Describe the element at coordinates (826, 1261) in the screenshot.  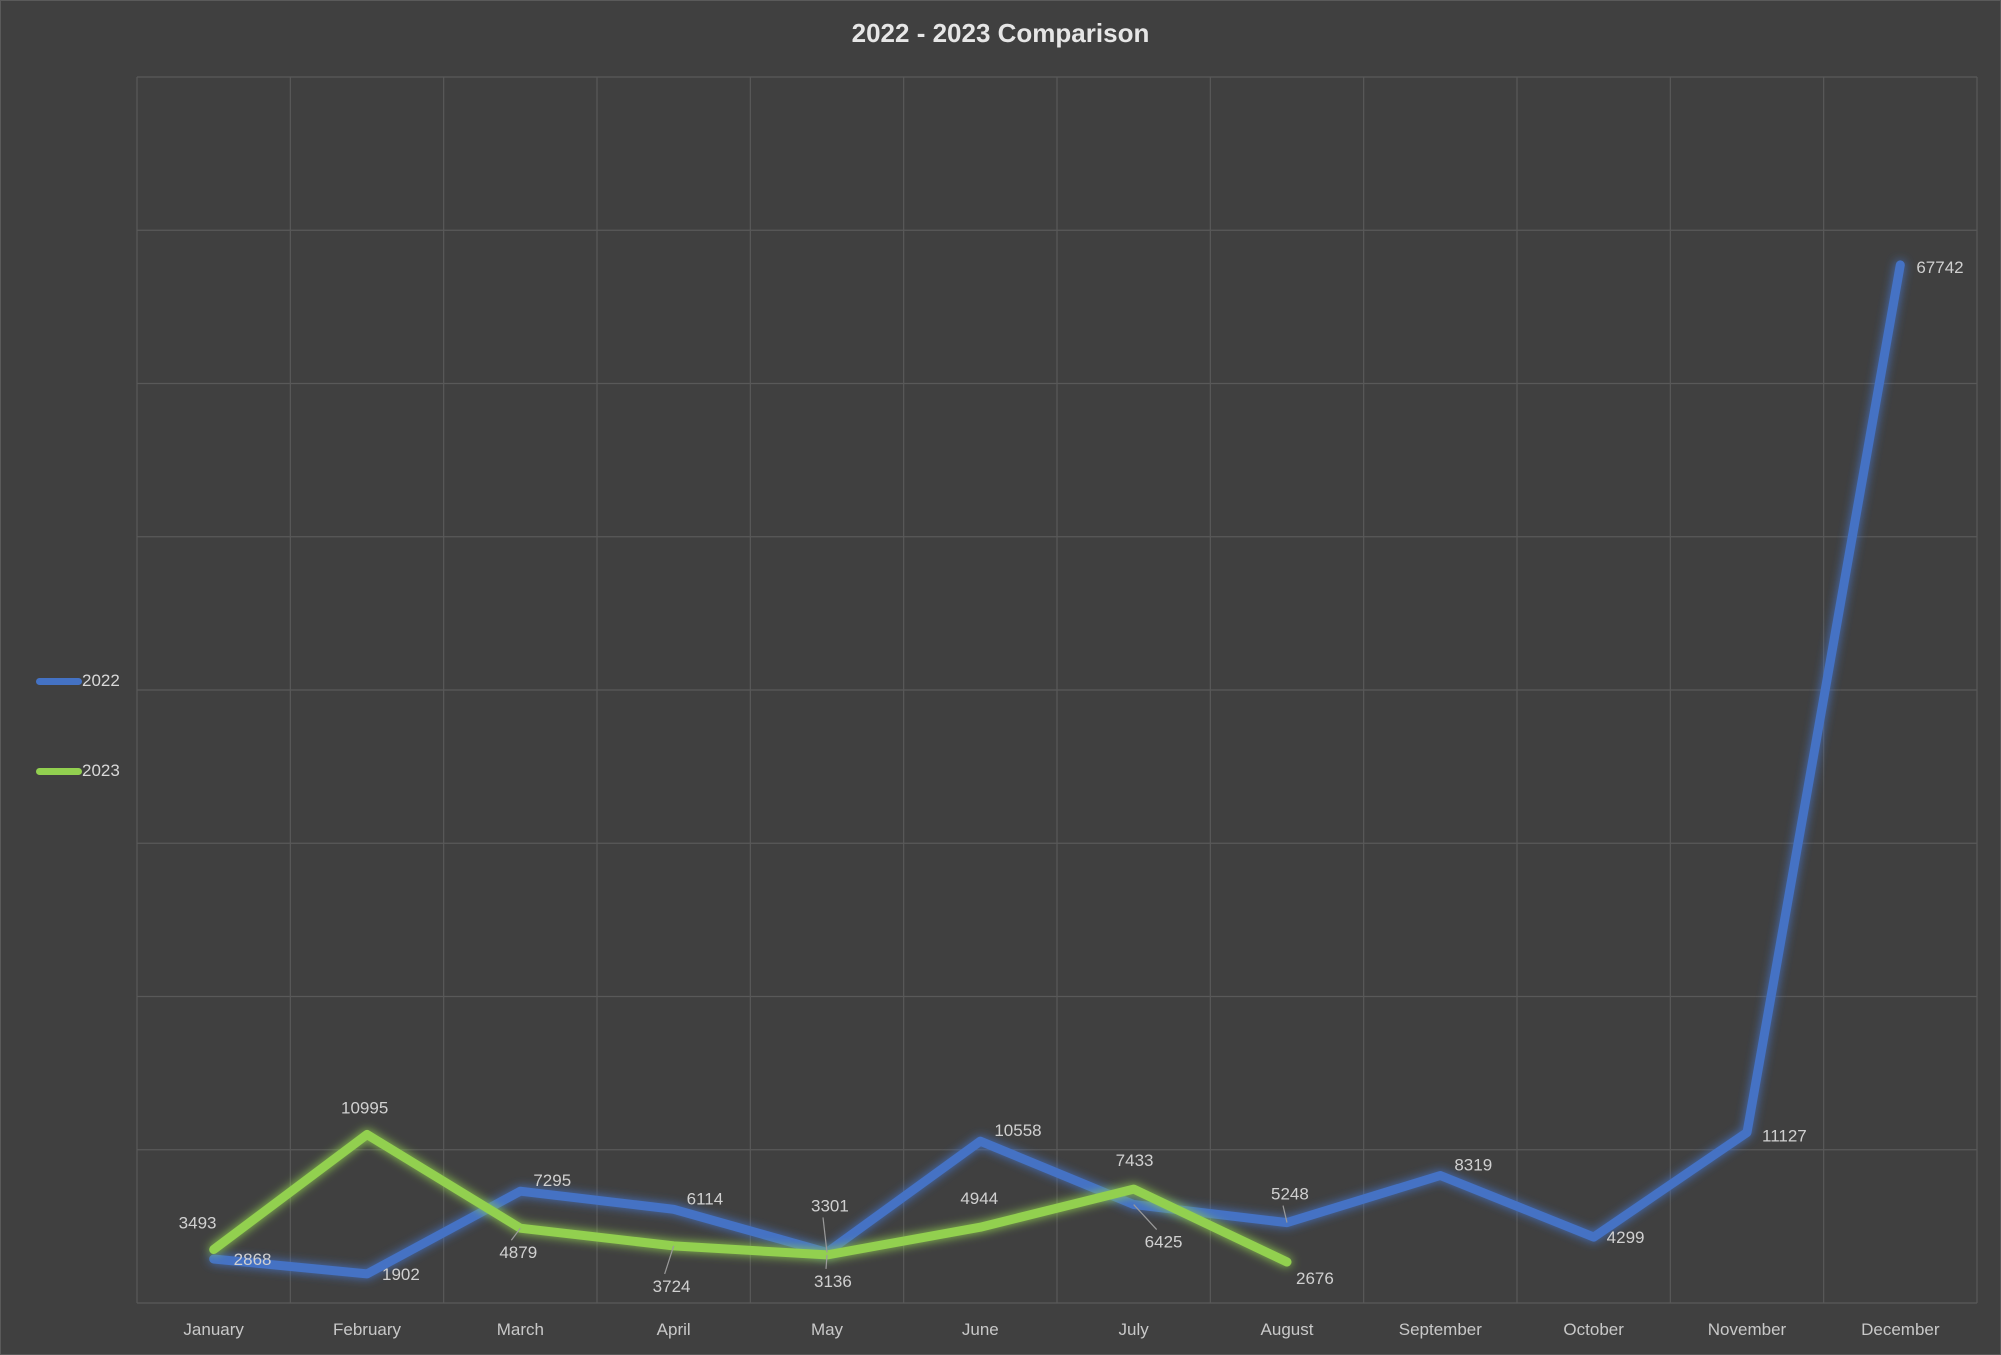
I see `leader-line-2023-may` at that location.